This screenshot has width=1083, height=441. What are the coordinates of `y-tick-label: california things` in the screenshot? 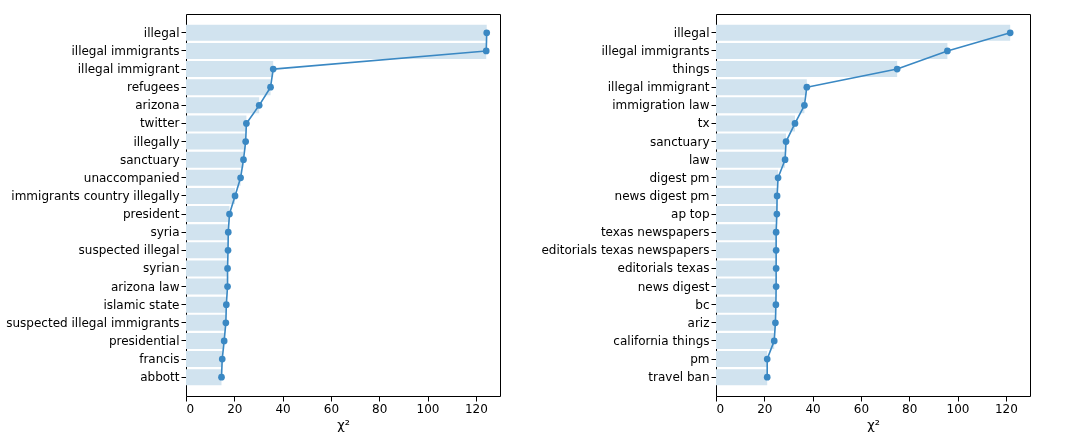 It's located at (661, 340).